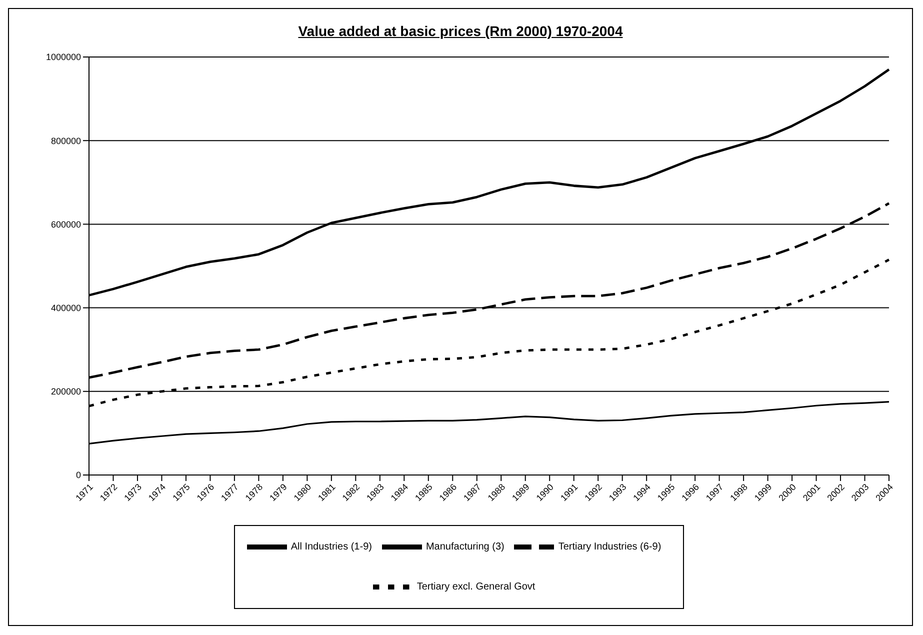  What do you see at coordinates (63, 57) in the screenshot?
I see `y-tick-label: 1000000` at bounding box center [63, 57].